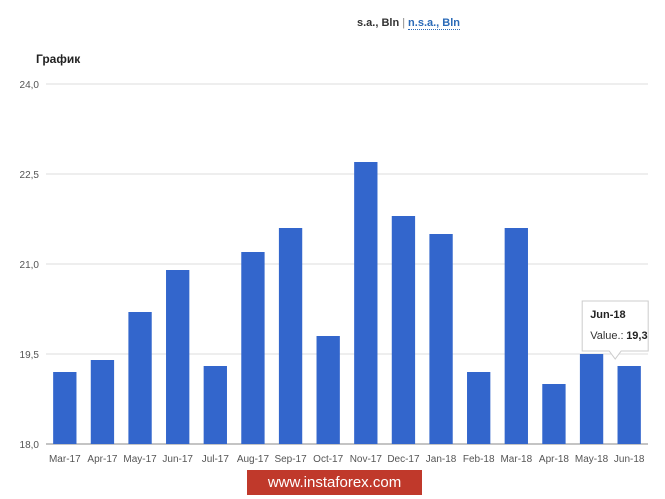  What do you see at coordinates (102, 459) in the screenshot?
I see `x-tick-label: Apr-17` at bounding box center [102, 459].